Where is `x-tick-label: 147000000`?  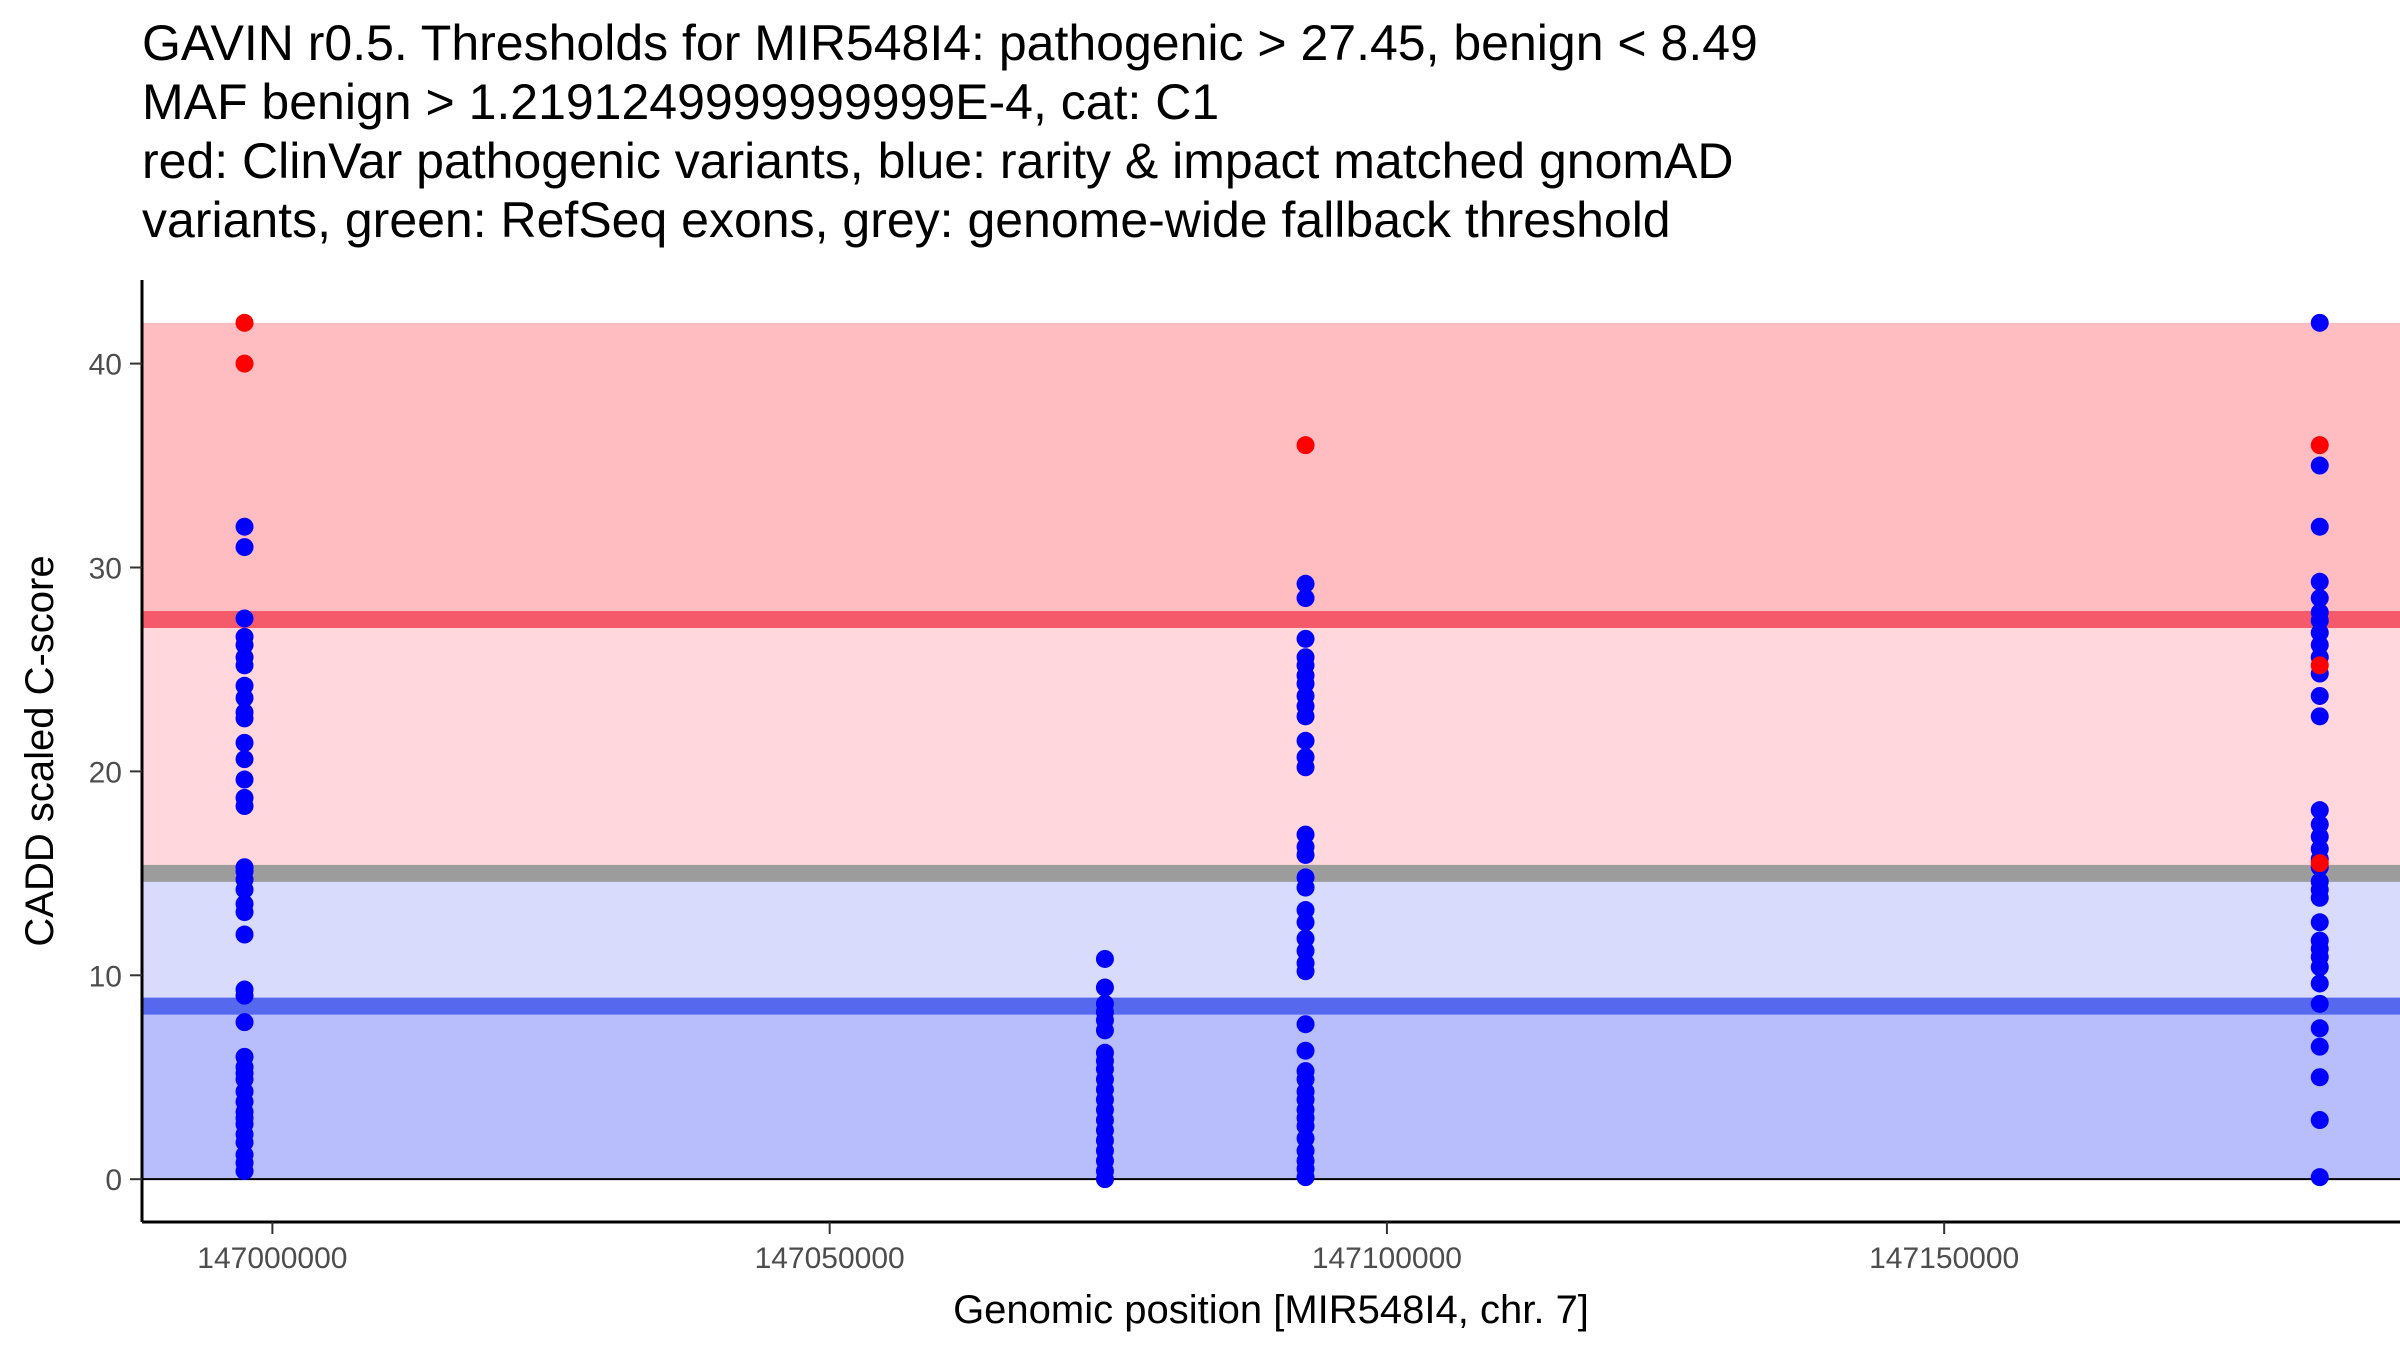 x-tick-label: 147000000 is located at coordinates (272, 1258).